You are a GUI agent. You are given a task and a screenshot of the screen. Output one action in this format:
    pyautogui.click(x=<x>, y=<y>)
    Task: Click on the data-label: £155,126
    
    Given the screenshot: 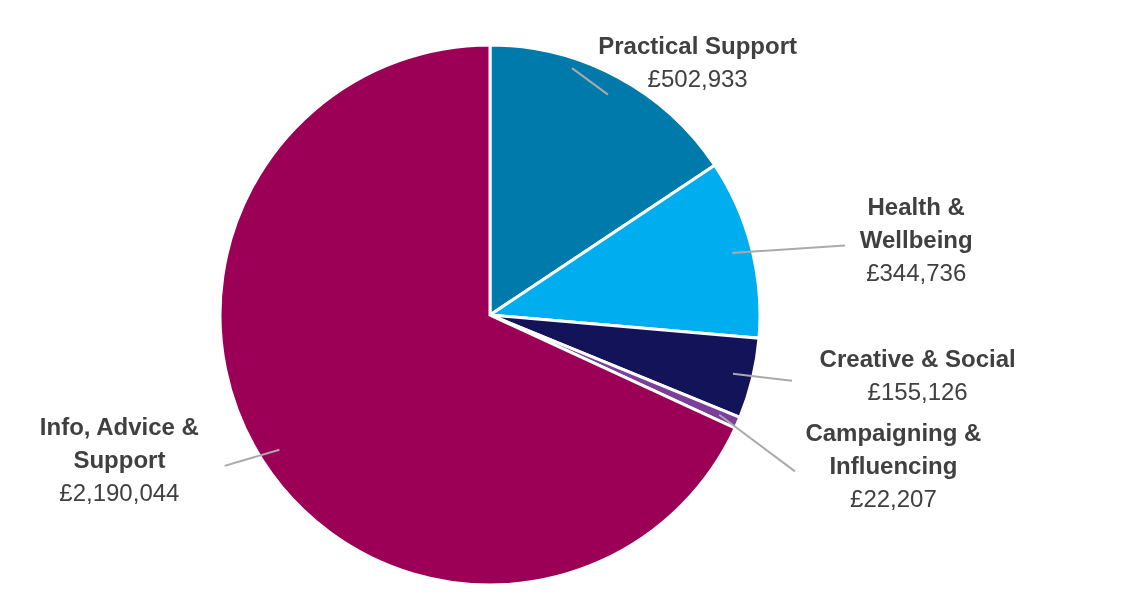 What is the action you would take?
    pyautogui.click(x=917, y=391)
    